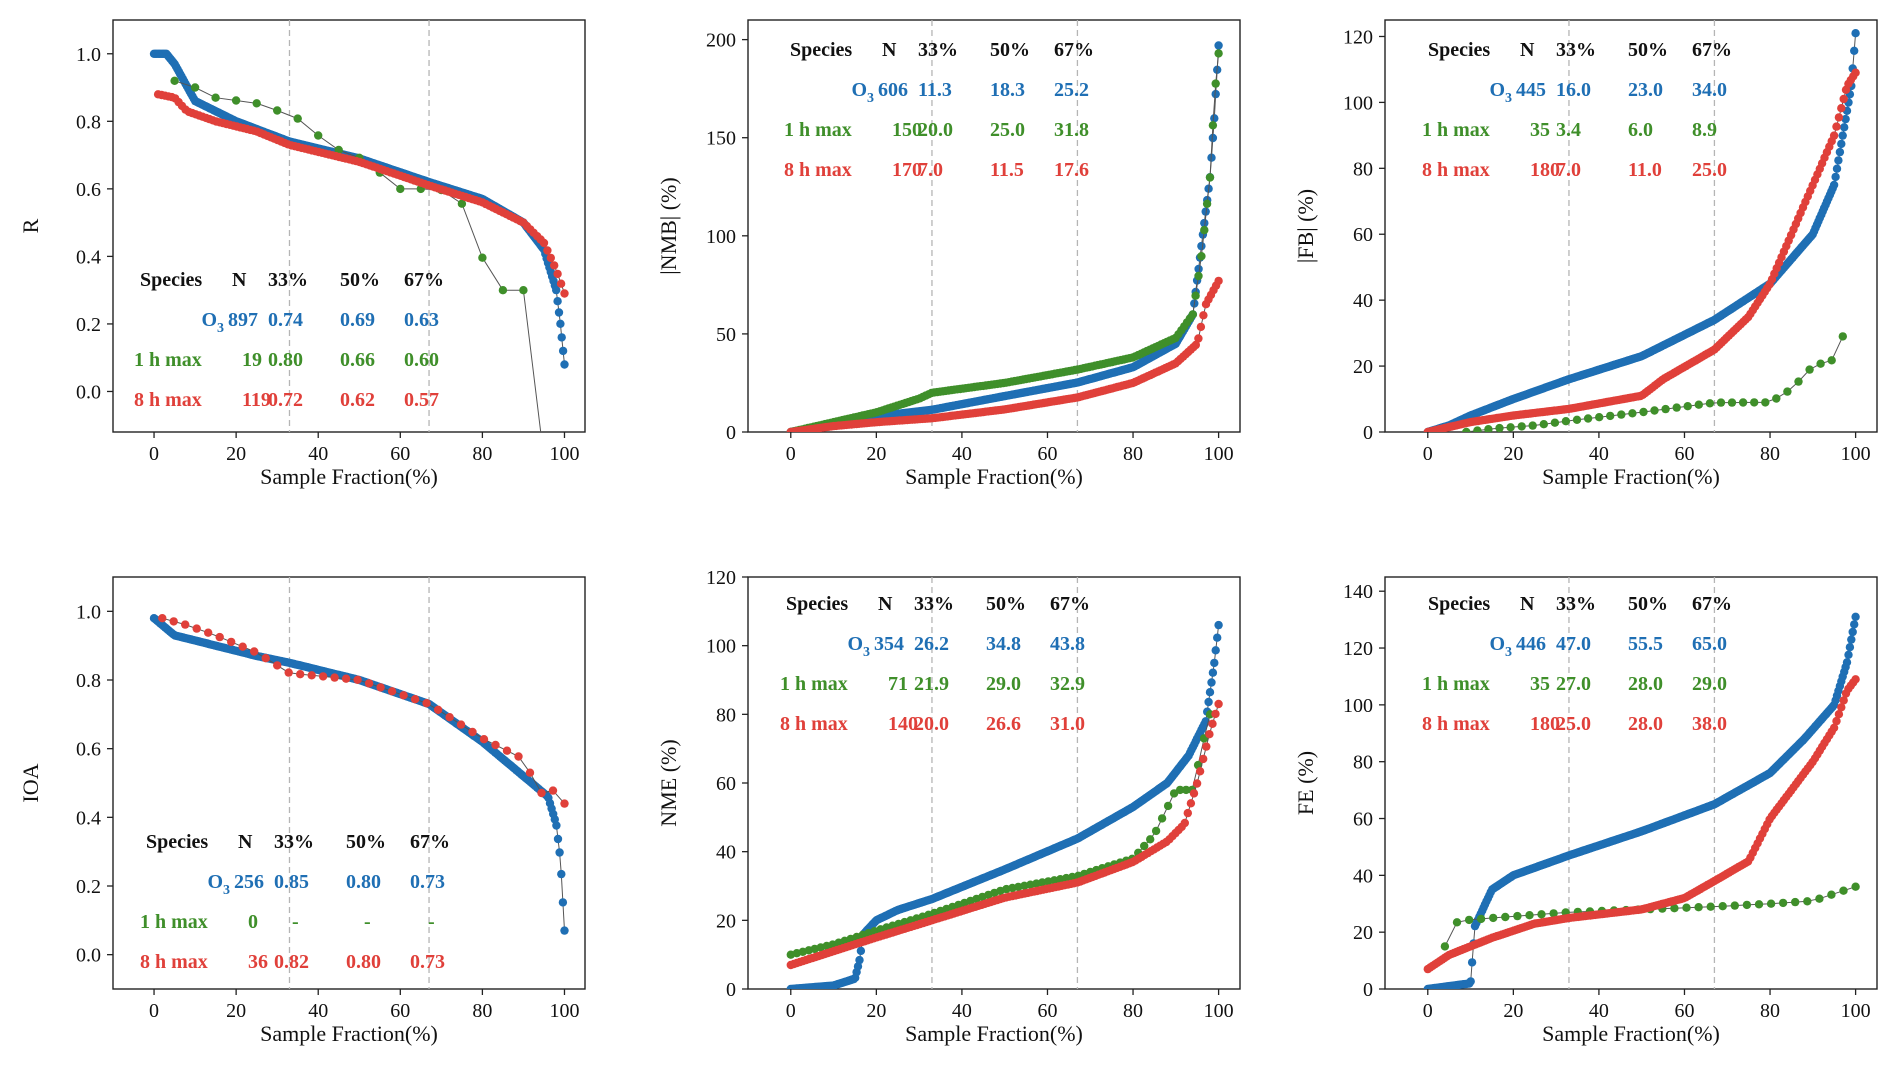  I want to click on table-row: 1 h max 35 27.0 28.0 29.0, so click(1574, 684).